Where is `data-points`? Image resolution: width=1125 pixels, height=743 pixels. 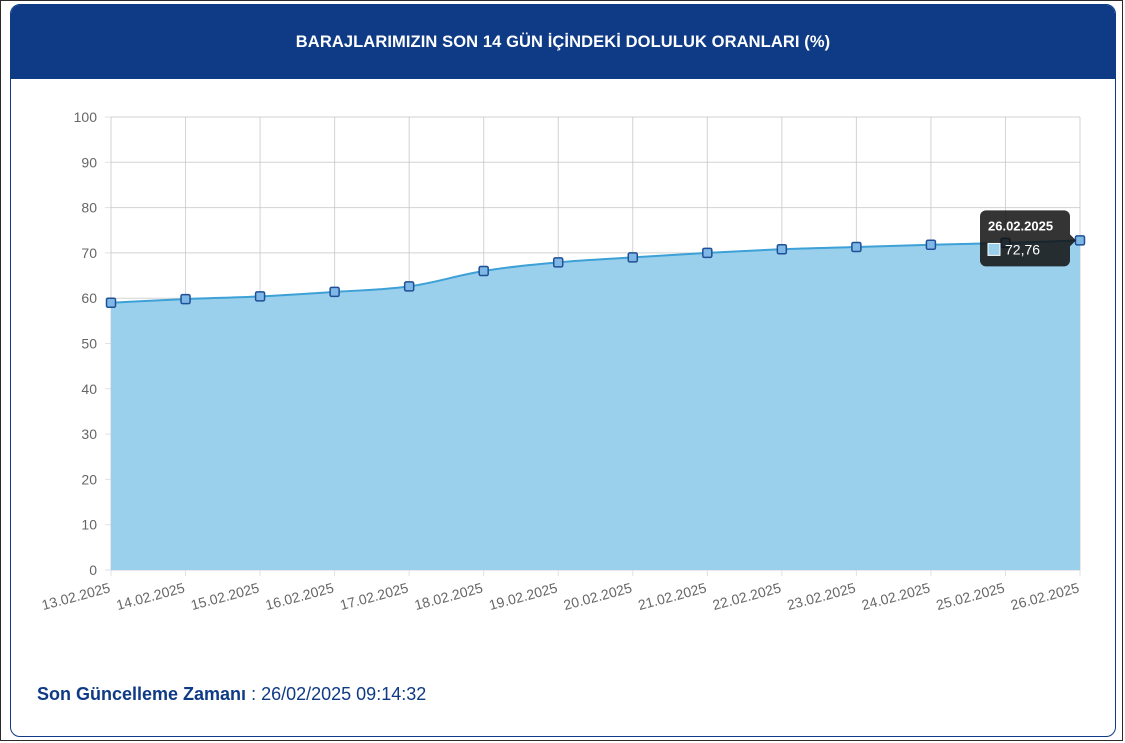
data-points is located at coordinates (595, 271).